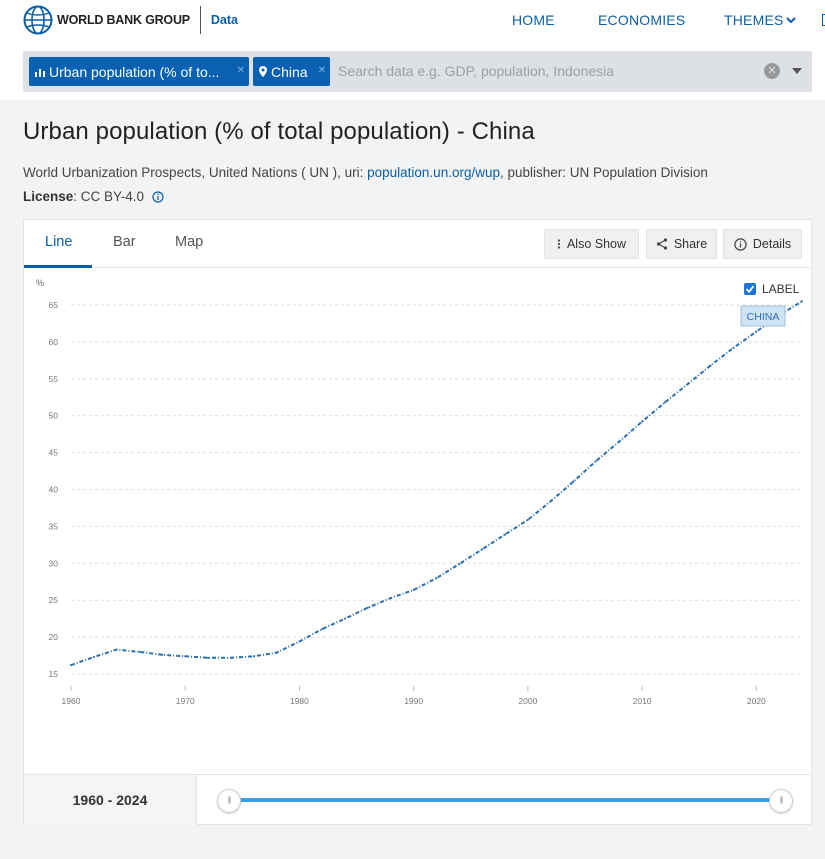 This screenshot has width=825, height=859. Describe the element at coordinates (110, 800) in the screenshot. I see `time-range-label: 1960 - 2024` at that location.